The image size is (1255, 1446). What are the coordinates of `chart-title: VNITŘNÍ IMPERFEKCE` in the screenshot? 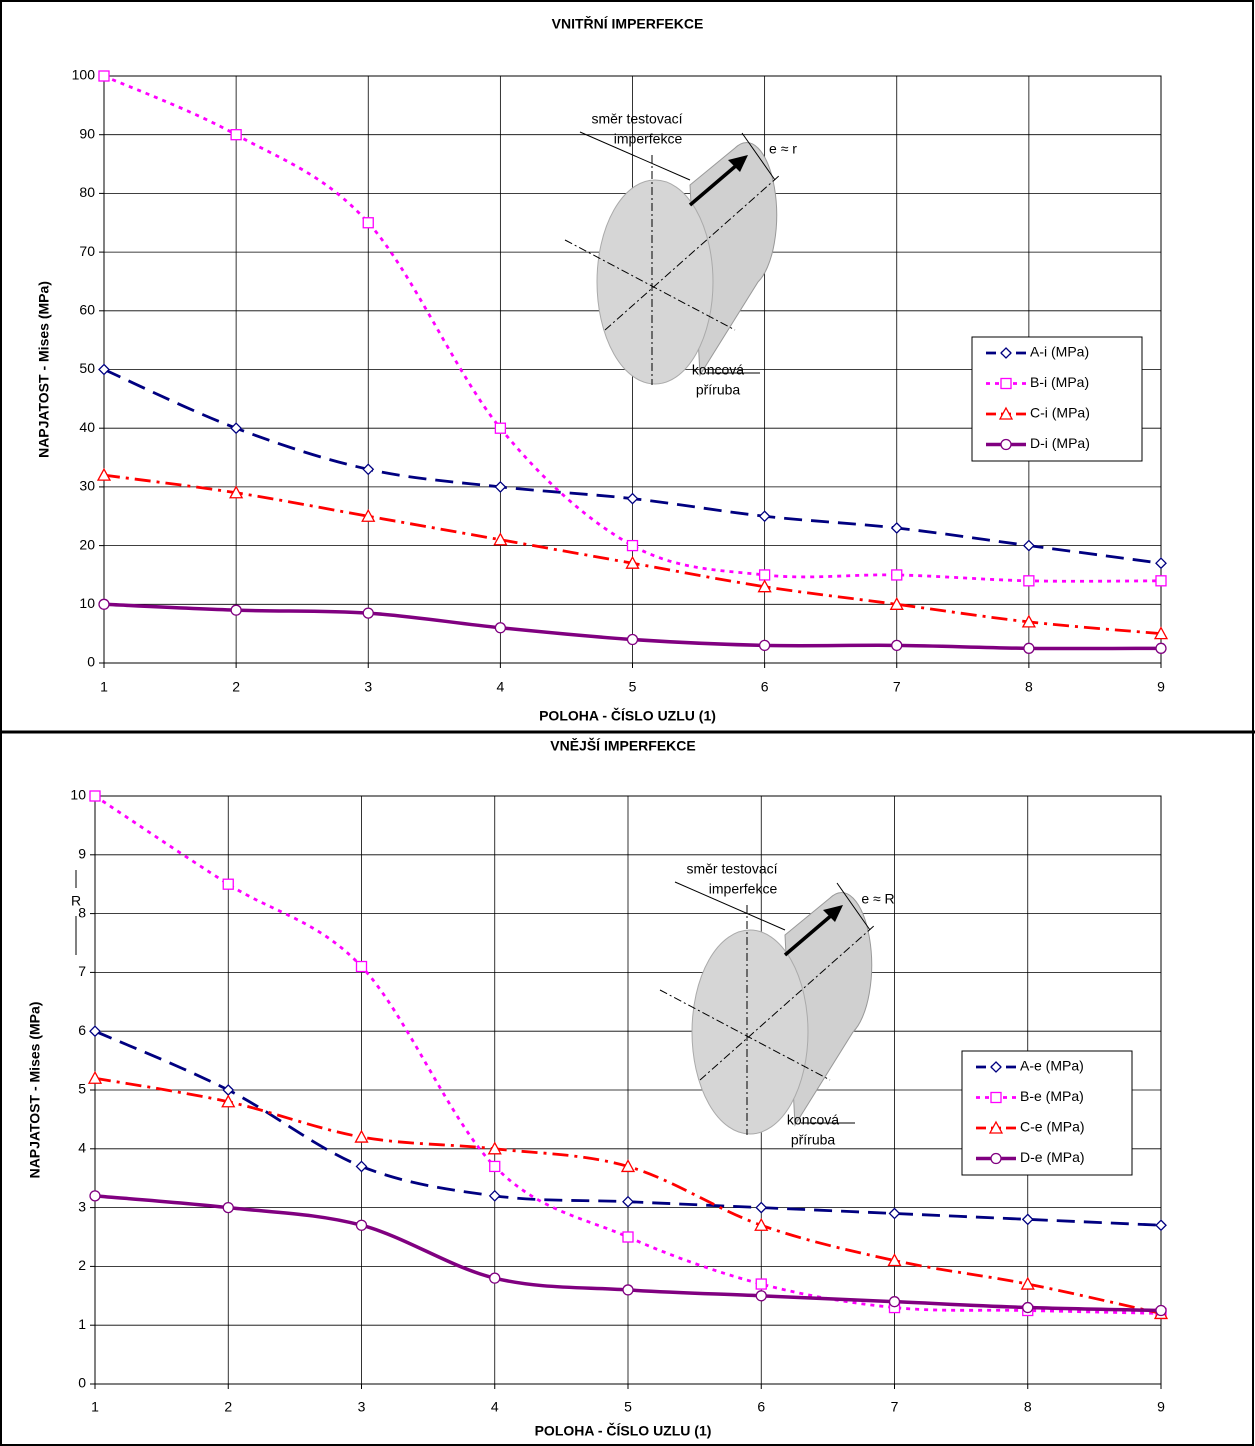 It's located at (628, 23).